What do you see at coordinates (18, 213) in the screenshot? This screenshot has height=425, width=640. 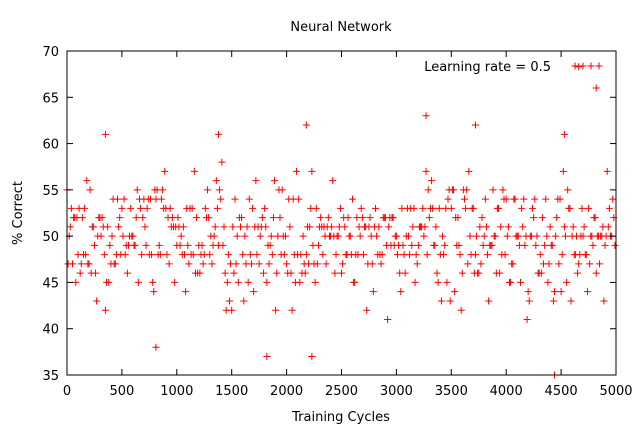 I see `y-axis-label: % Correct` at bounding box center [18, 213].